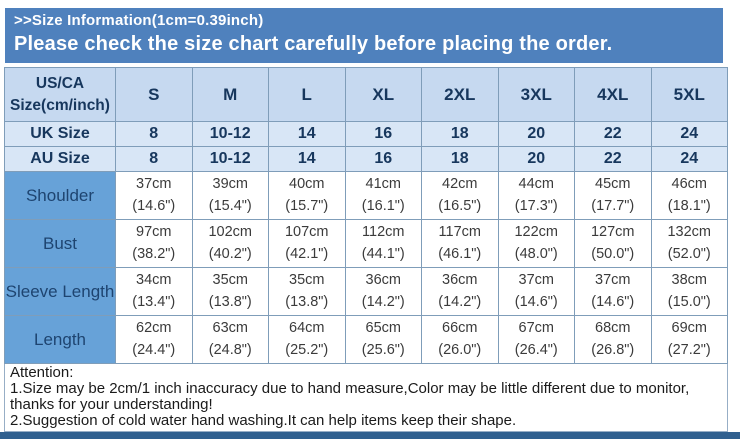 This screenshot has height=440, width=740. Describe the element at coordinates (613, 327) in the screenshot. I see `measure-cm: 68cm` at that location.